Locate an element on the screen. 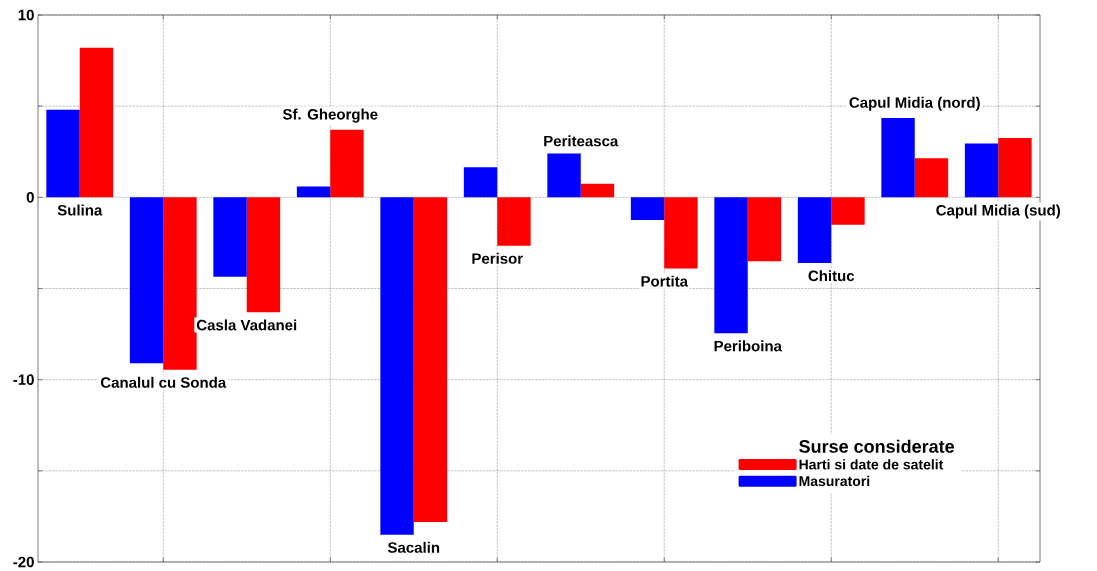 The width and height of the screenshot is (1097, 571). x-tick-label: Sf. Gheorghe is located at coordinates (330, 115).